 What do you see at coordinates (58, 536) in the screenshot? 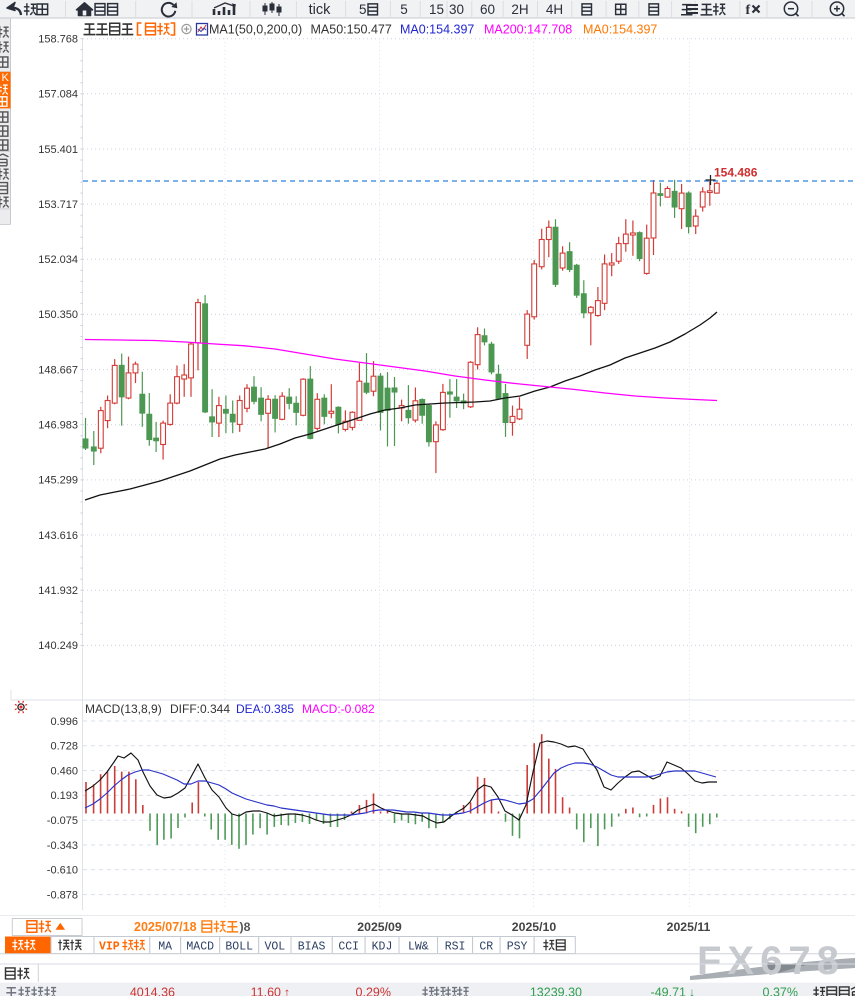
I see `svg-text: 143.616` at bounding box center [58, 536].